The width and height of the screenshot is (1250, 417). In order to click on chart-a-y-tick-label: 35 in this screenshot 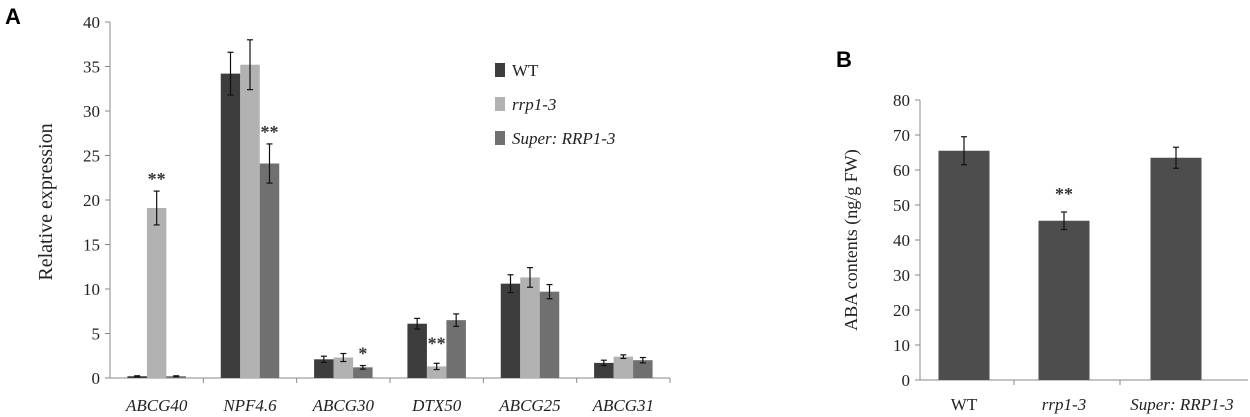, I will do `click(91, 67)`.